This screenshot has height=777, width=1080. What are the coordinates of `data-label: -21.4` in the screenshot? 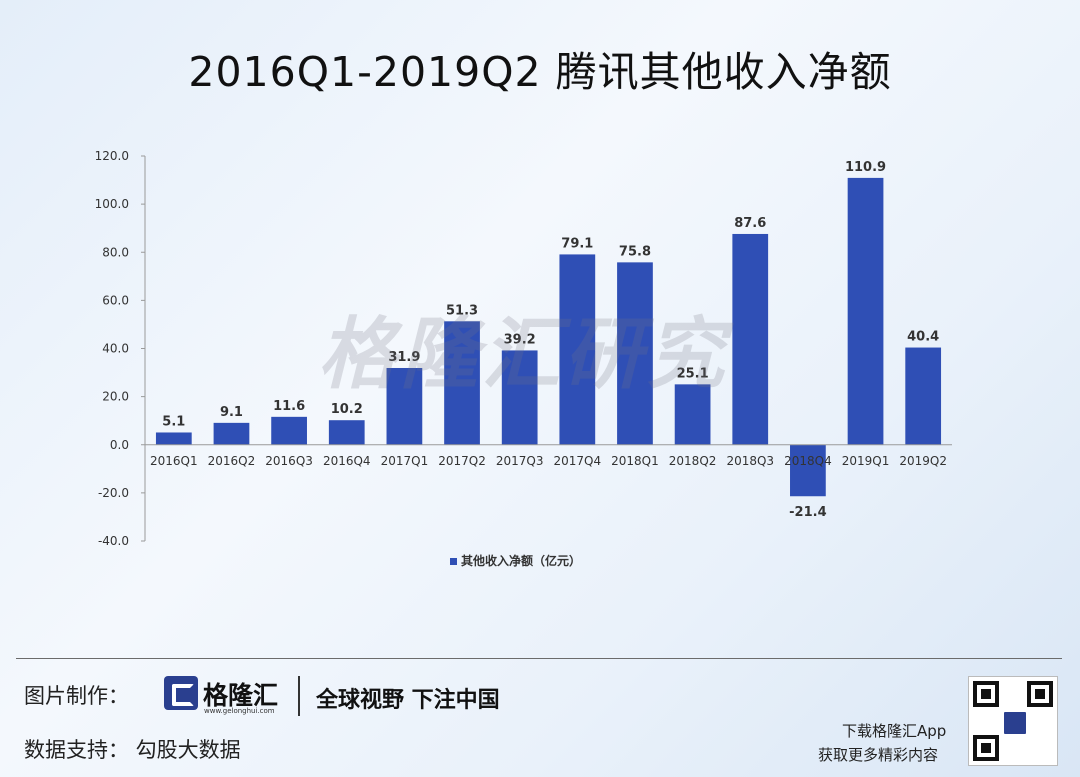 It's located at (807, 512).